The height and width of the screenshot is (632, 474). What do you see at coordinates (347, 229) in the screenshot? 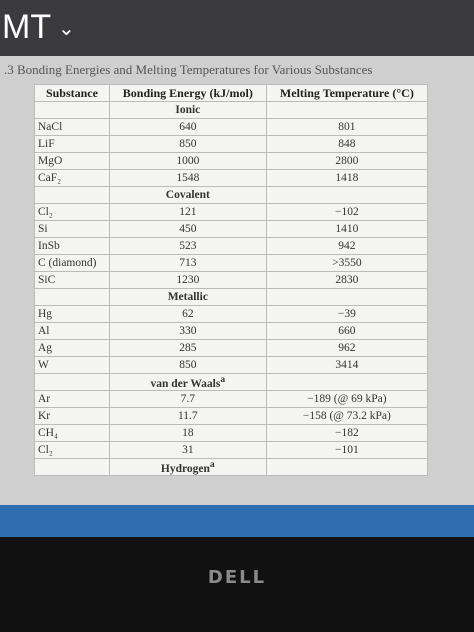
I see `cell: 1410` at bounding box center [347, 229].